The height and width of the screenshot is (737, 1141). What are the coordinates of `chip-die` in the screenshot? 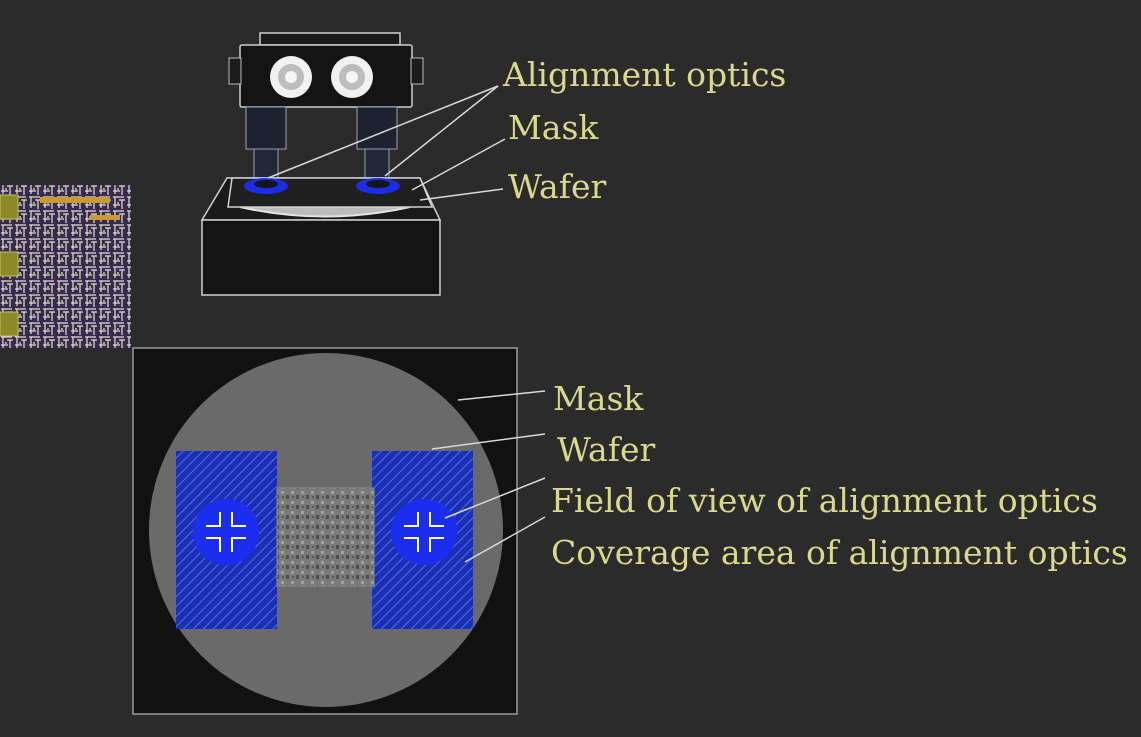 It's located at (325, 537).